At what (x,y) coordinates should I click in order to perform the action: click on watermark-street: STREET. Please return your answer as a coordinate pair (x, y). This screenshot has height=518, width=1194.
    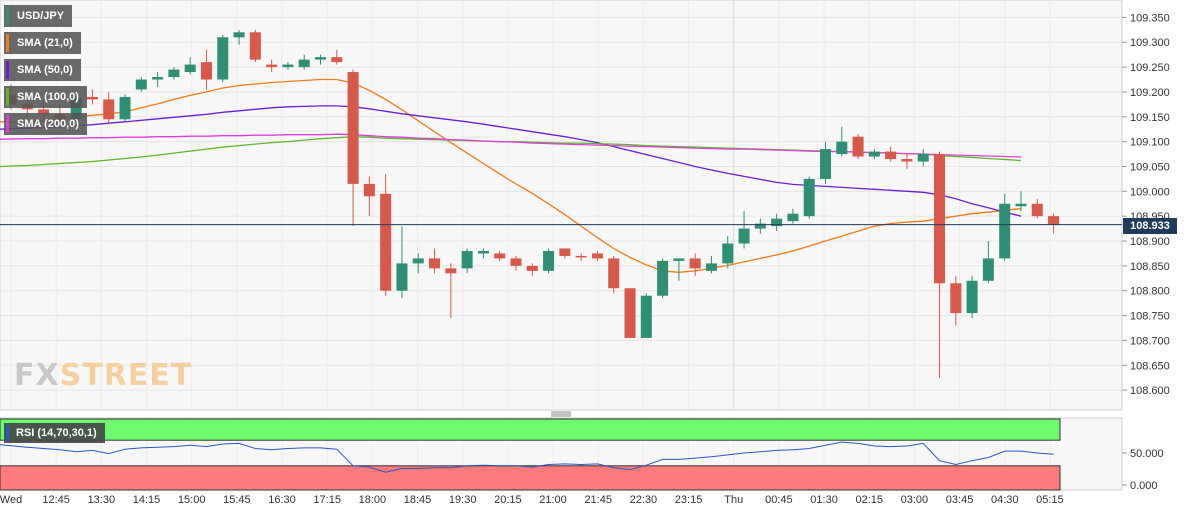
    Looking at the image, I should click on (126, 375).